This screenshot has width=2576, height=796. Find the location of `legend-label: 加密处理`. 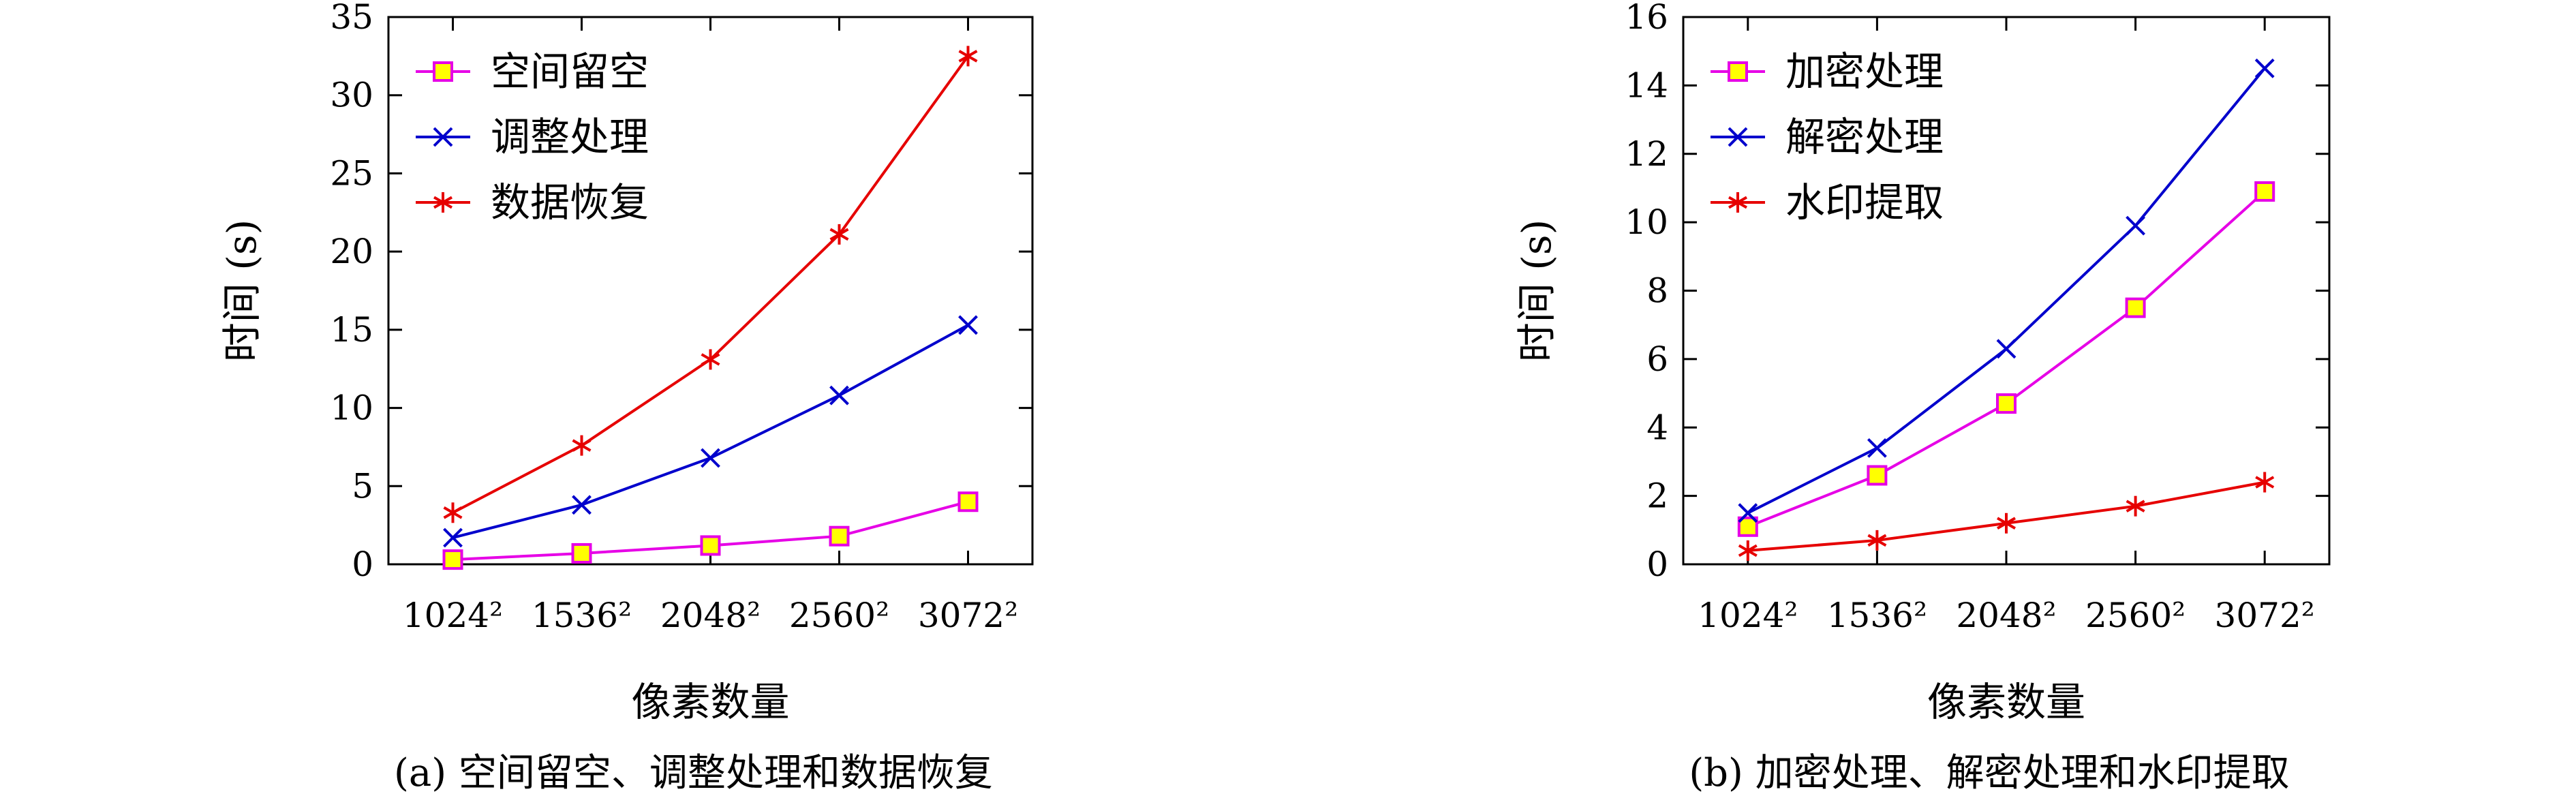

legend-label: 加密处理 is located at coordinates (1865, 71).